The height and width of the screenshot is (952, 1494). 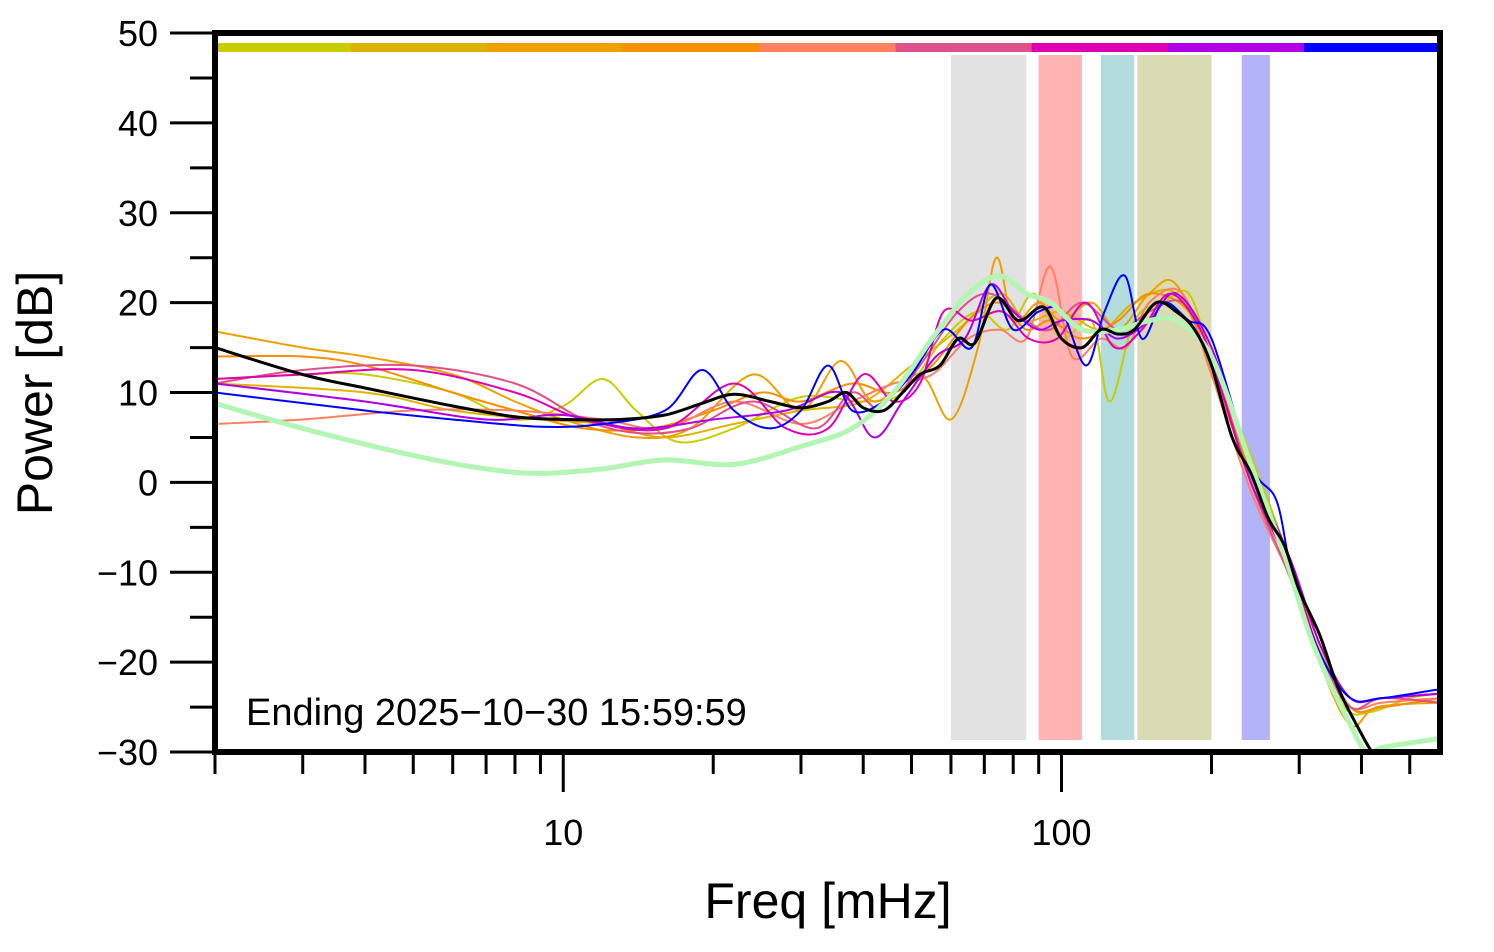 What do you see at coordinates (138, 393) in the screenshot?
I see `y-tick-label: 10` at bounding box center [138, 393].